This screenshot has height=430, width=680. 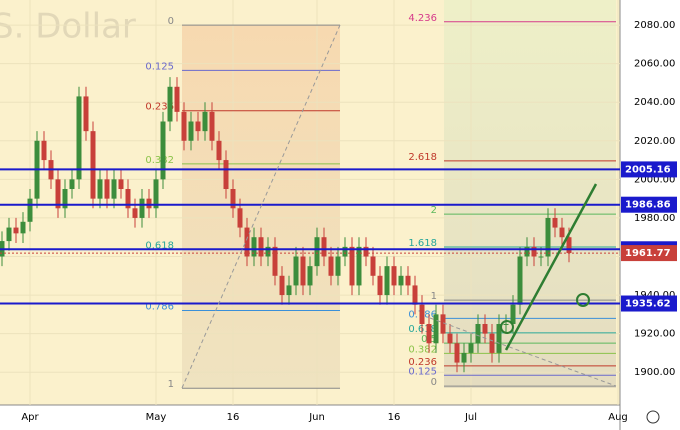 I want to click on watermark: S. Dollar, so click(x=68, y=27).